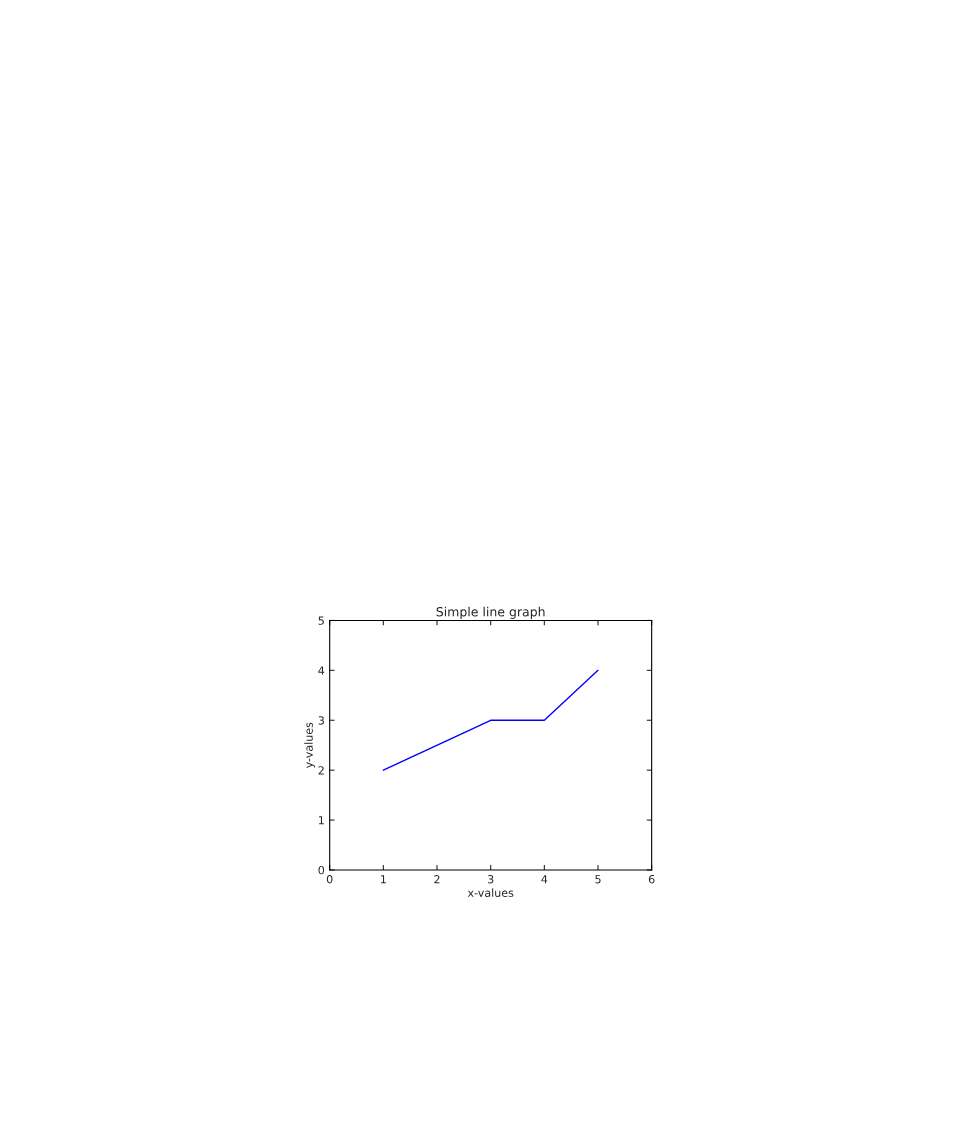 The width and height of the screenshot is (964, 1124). I want to click on x-tick-label: 1, so click(383, 879).